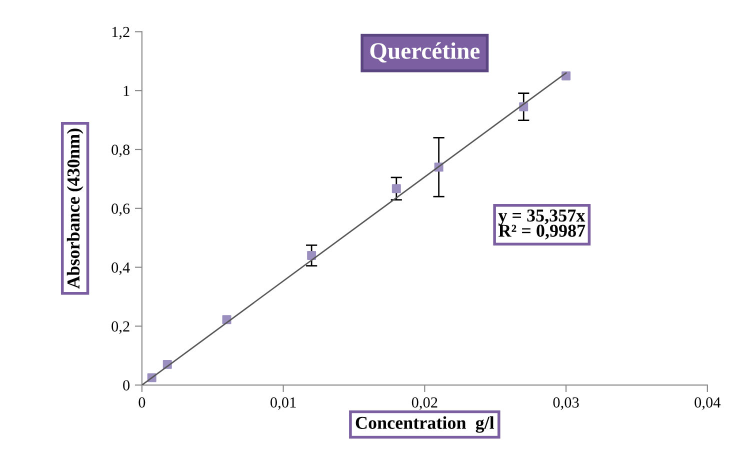 The image size is (747, 453). What do you see at coordinates (121, 268) in the screenshot?
I see `y-tick-label: 0,4` at bounding box center [121, 268].